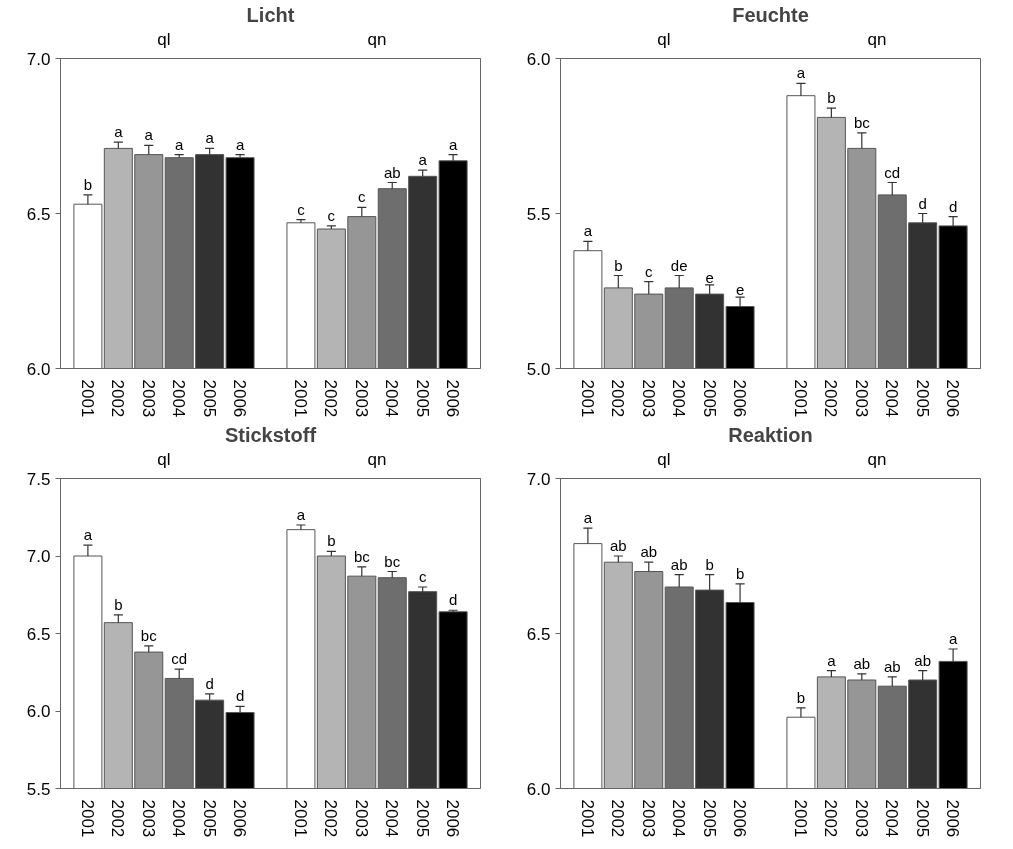 The image size is (1013, 849). I want to click on data-label: cd, so click(892, 172).